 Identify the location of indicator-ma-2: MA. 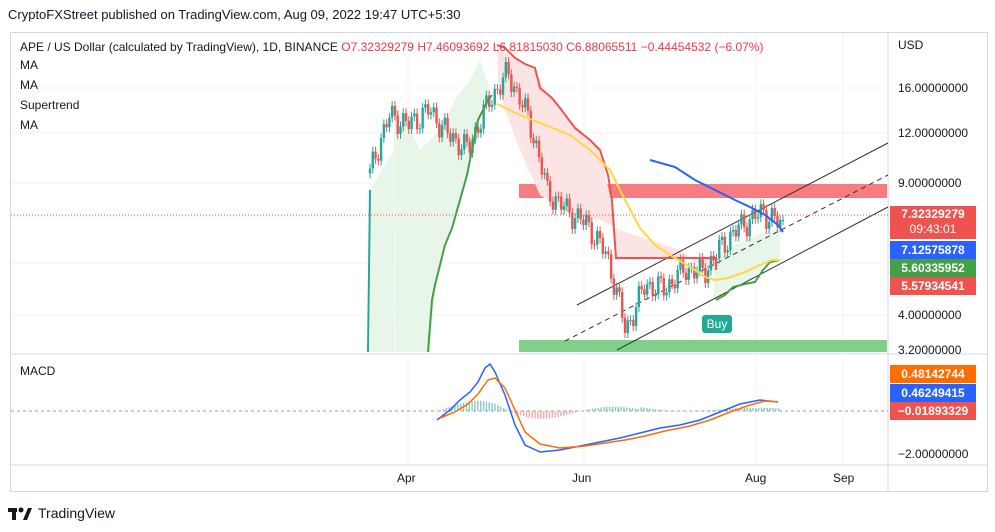
(29, 85).